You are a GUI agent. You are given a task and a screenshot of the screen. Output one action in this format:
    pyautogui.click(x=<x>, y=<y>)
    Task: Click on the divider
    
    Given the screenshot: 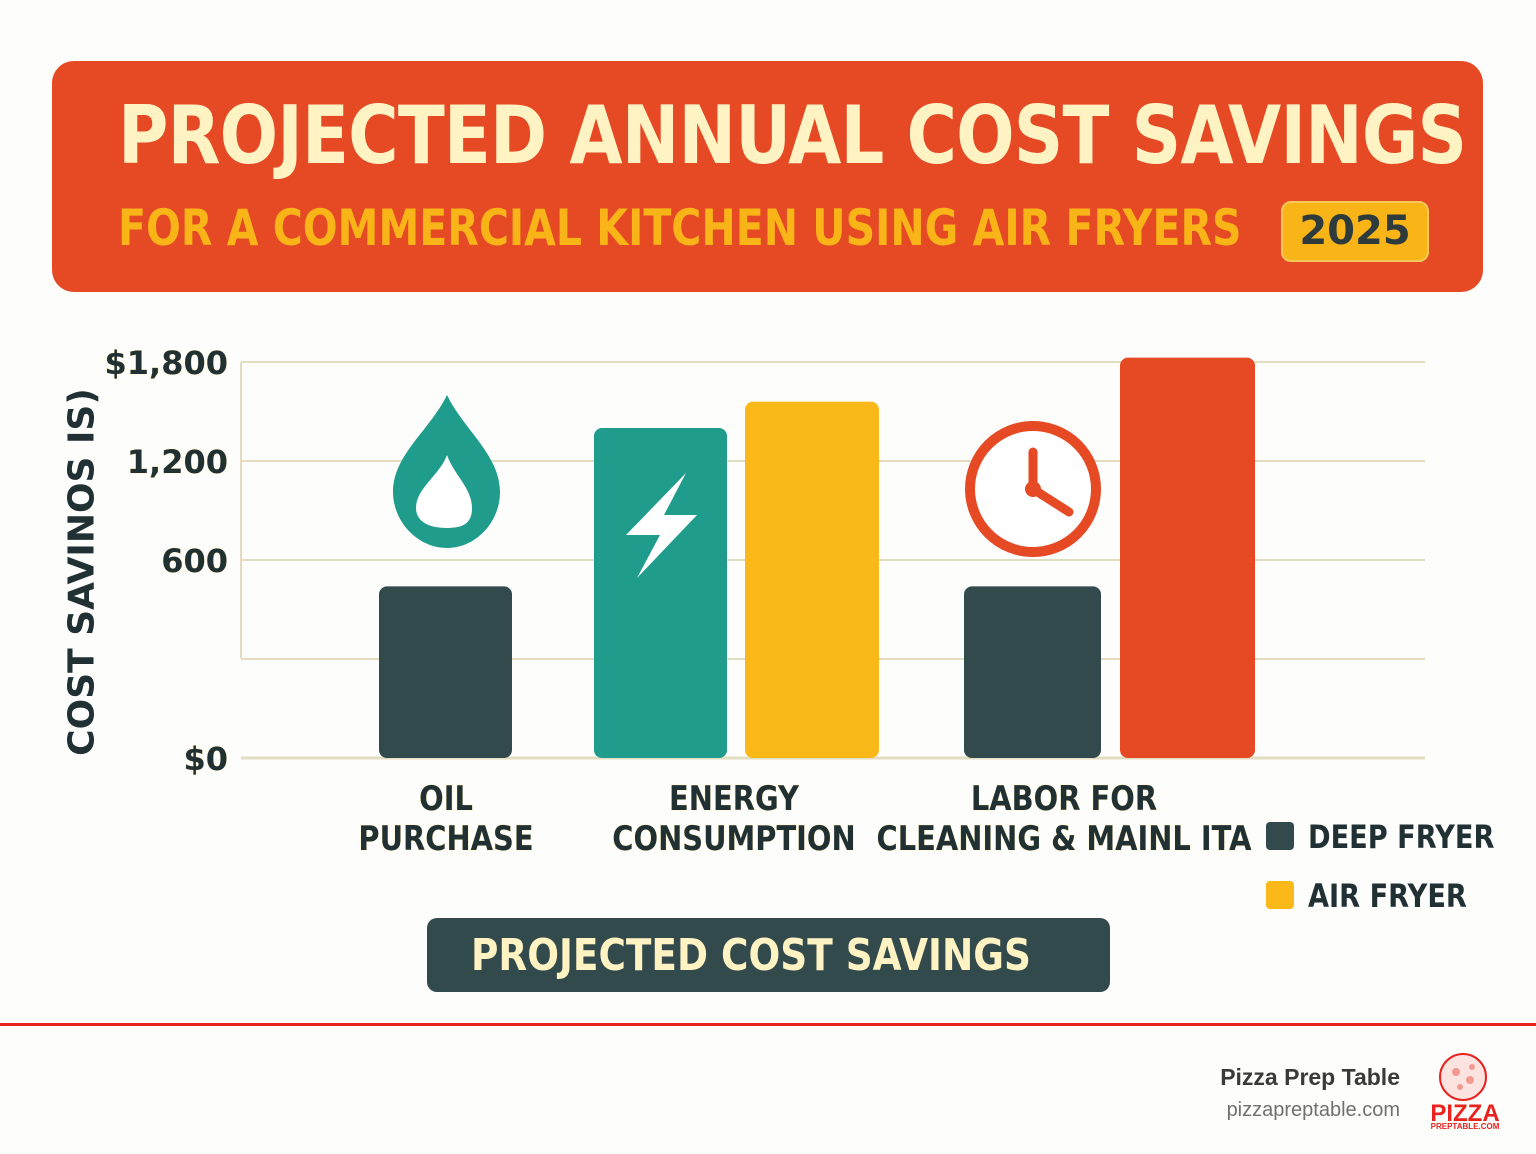 What is the action you would take?
    pyautogui.click(x=768, y=1024)
    